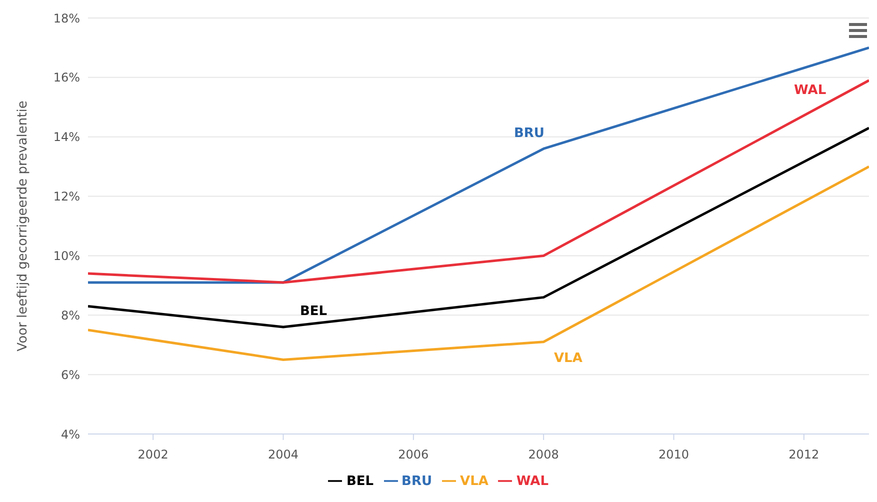 This screenshot has width=877, height=502. I want to click on x-tick-label: 2010, so click(674, 455).